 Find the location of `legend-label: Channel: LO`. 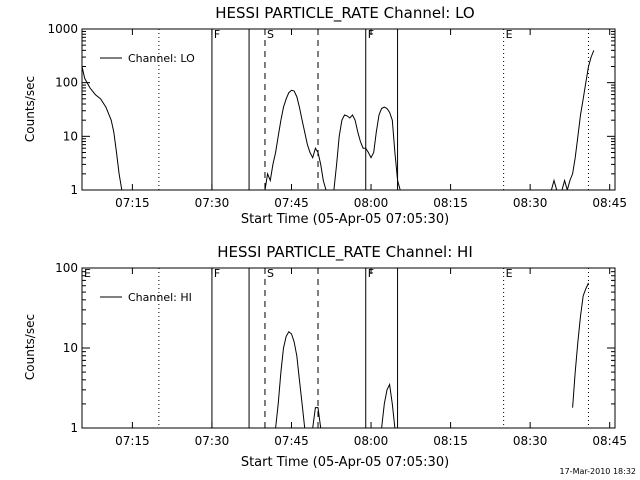

legend-label: Channel: LO is located at coordinates (161, 58).